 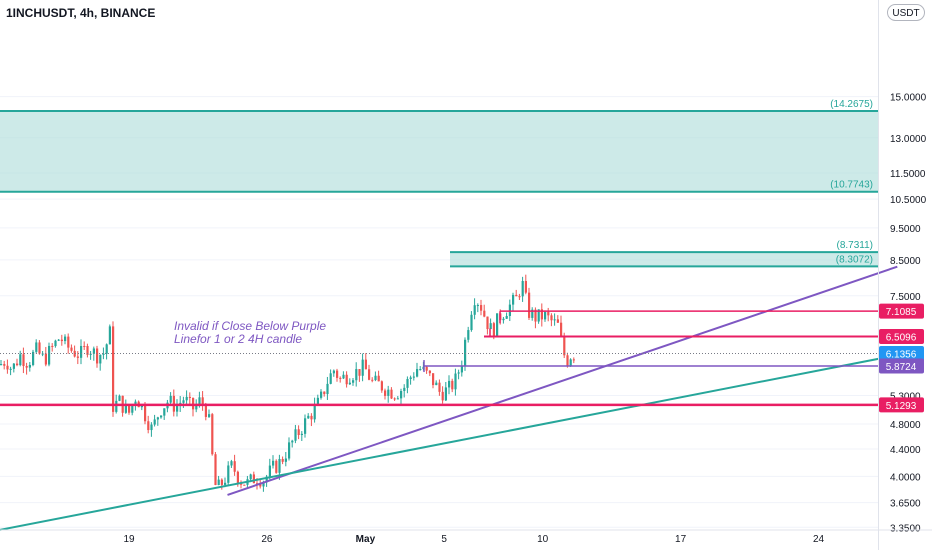 I want to click on price-tag-current-text: 6.1356, so click(x=901, y=354).